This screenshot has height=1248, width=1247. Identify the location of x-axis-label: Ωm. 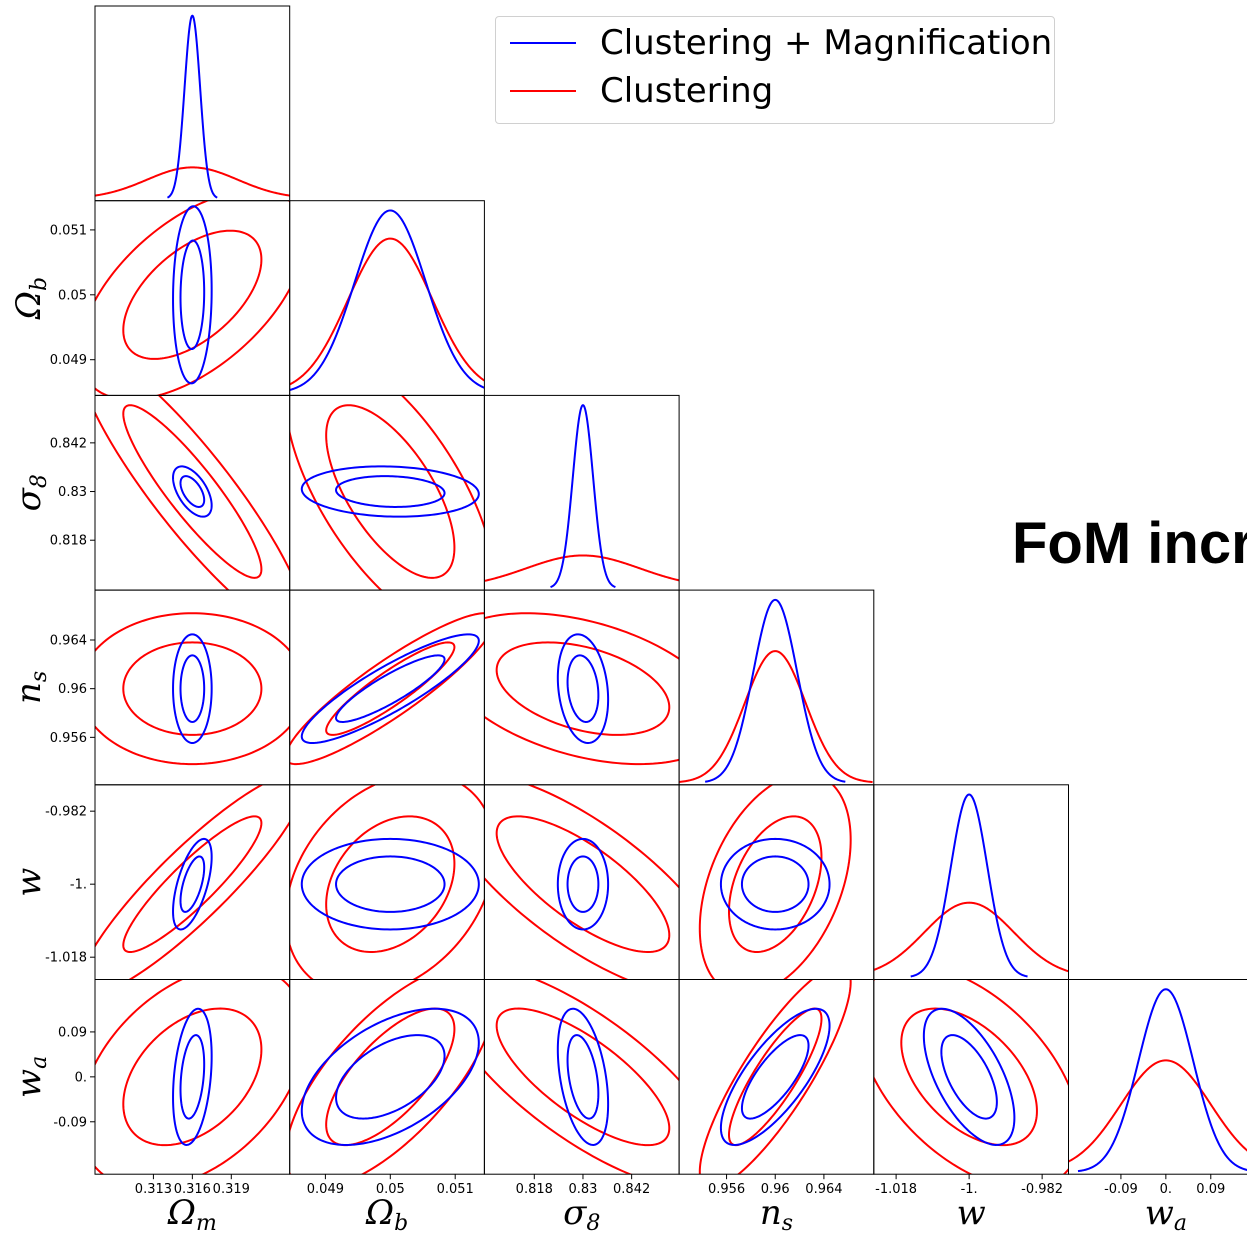
(192, 1214).